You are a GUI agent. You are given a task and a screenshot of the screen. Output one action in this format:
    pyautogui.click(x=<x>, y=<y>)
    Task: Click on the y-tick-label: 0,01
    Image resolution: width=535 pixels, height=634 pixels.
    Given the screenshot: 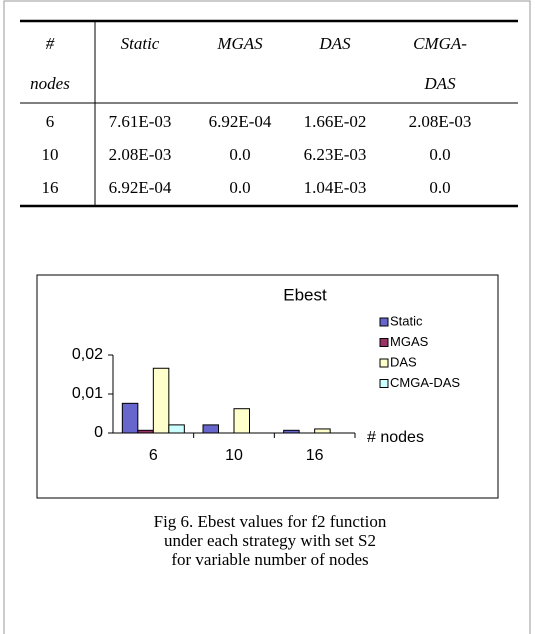 What is the action you would take?
    pyautogui.click(x=87, y=393)
    